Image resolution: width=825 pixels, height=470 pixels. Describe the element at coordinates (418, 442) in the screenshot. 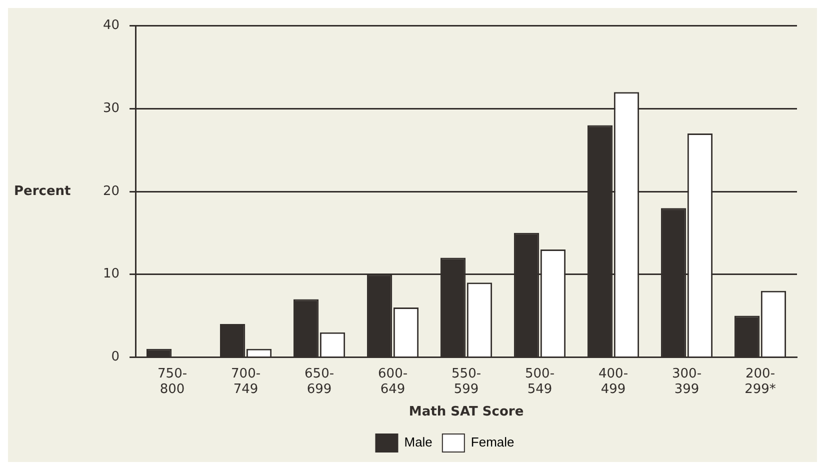

I see `legend-label: Male` at that location.